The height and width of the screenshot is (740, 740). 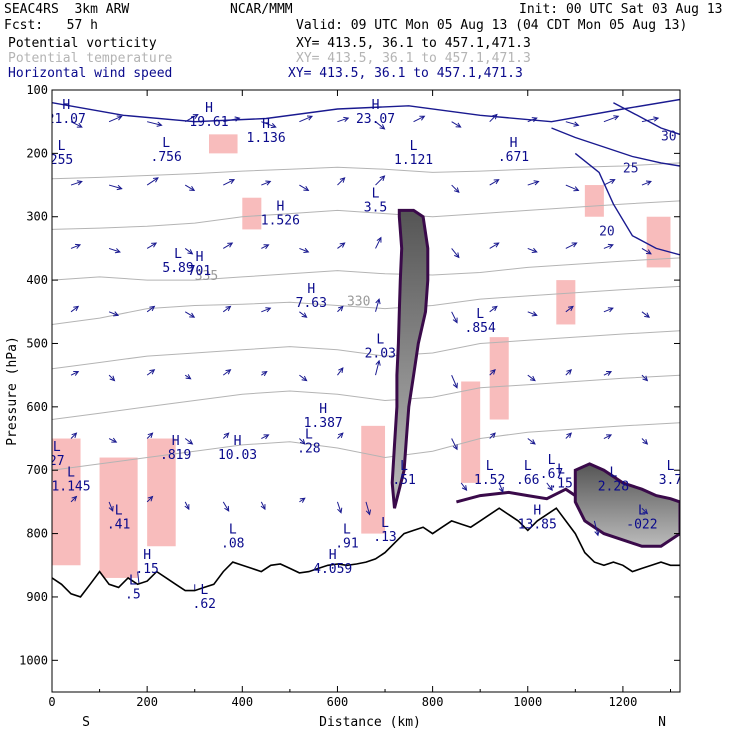 What do you see at coordinates (622, 702) in the screenshot?
I see `x-tick-label: 1200` at bounding box center [622, 702].